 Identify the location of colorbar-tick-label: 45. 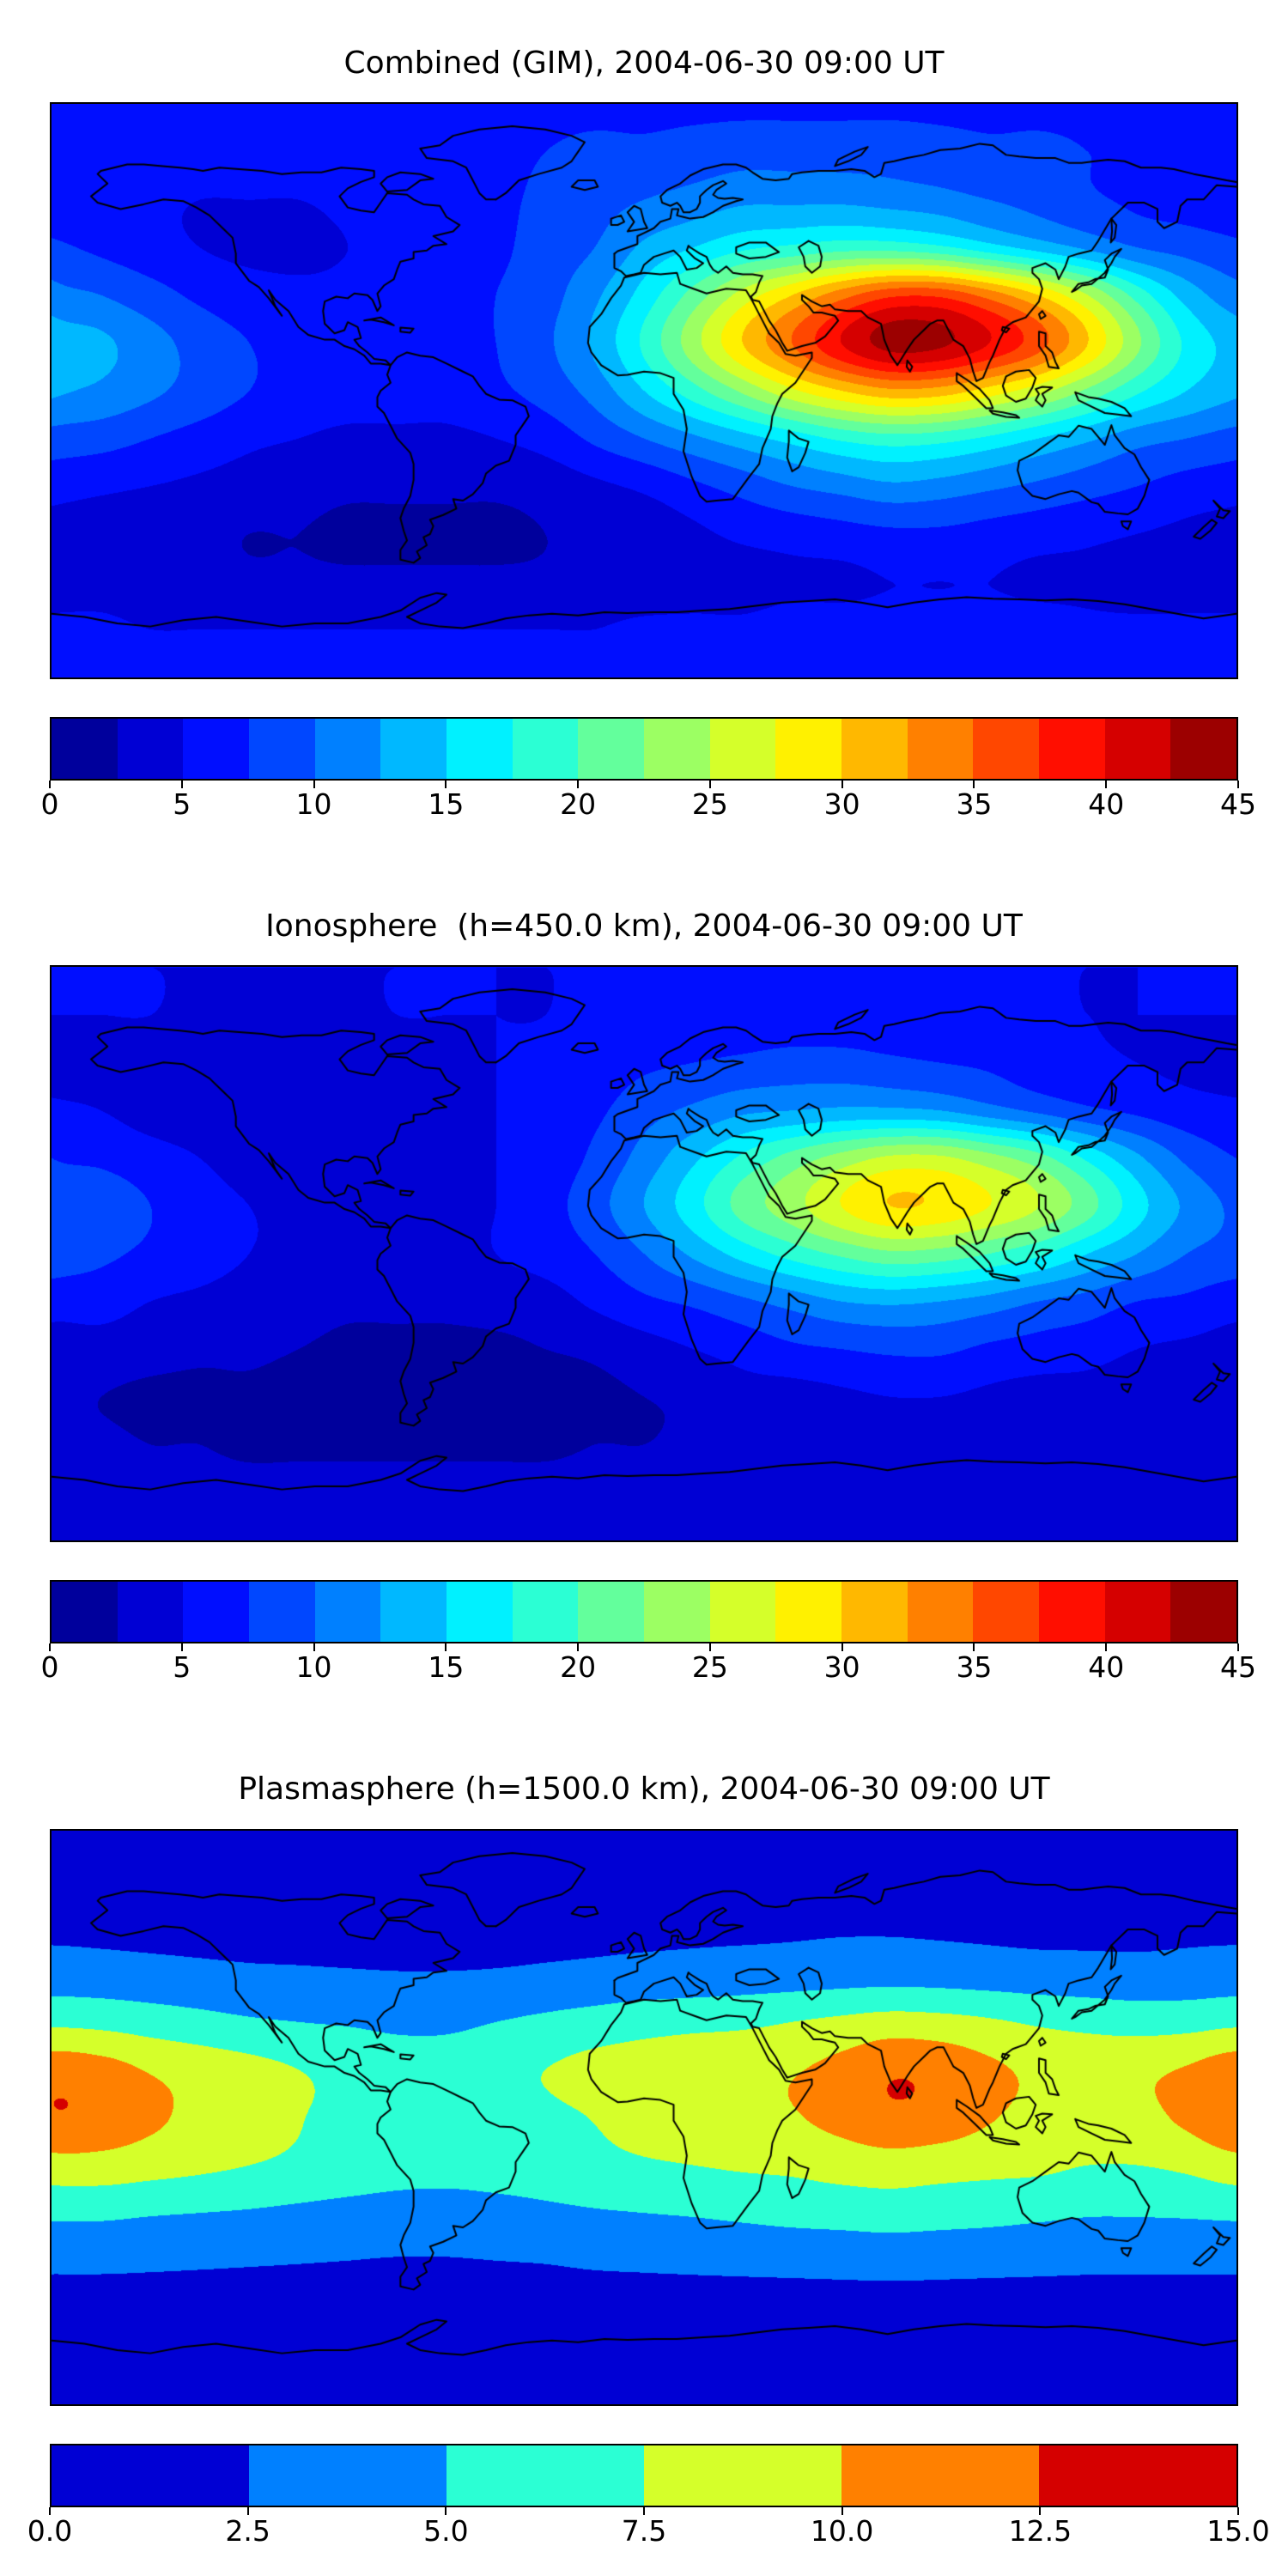
(1238, 1667).